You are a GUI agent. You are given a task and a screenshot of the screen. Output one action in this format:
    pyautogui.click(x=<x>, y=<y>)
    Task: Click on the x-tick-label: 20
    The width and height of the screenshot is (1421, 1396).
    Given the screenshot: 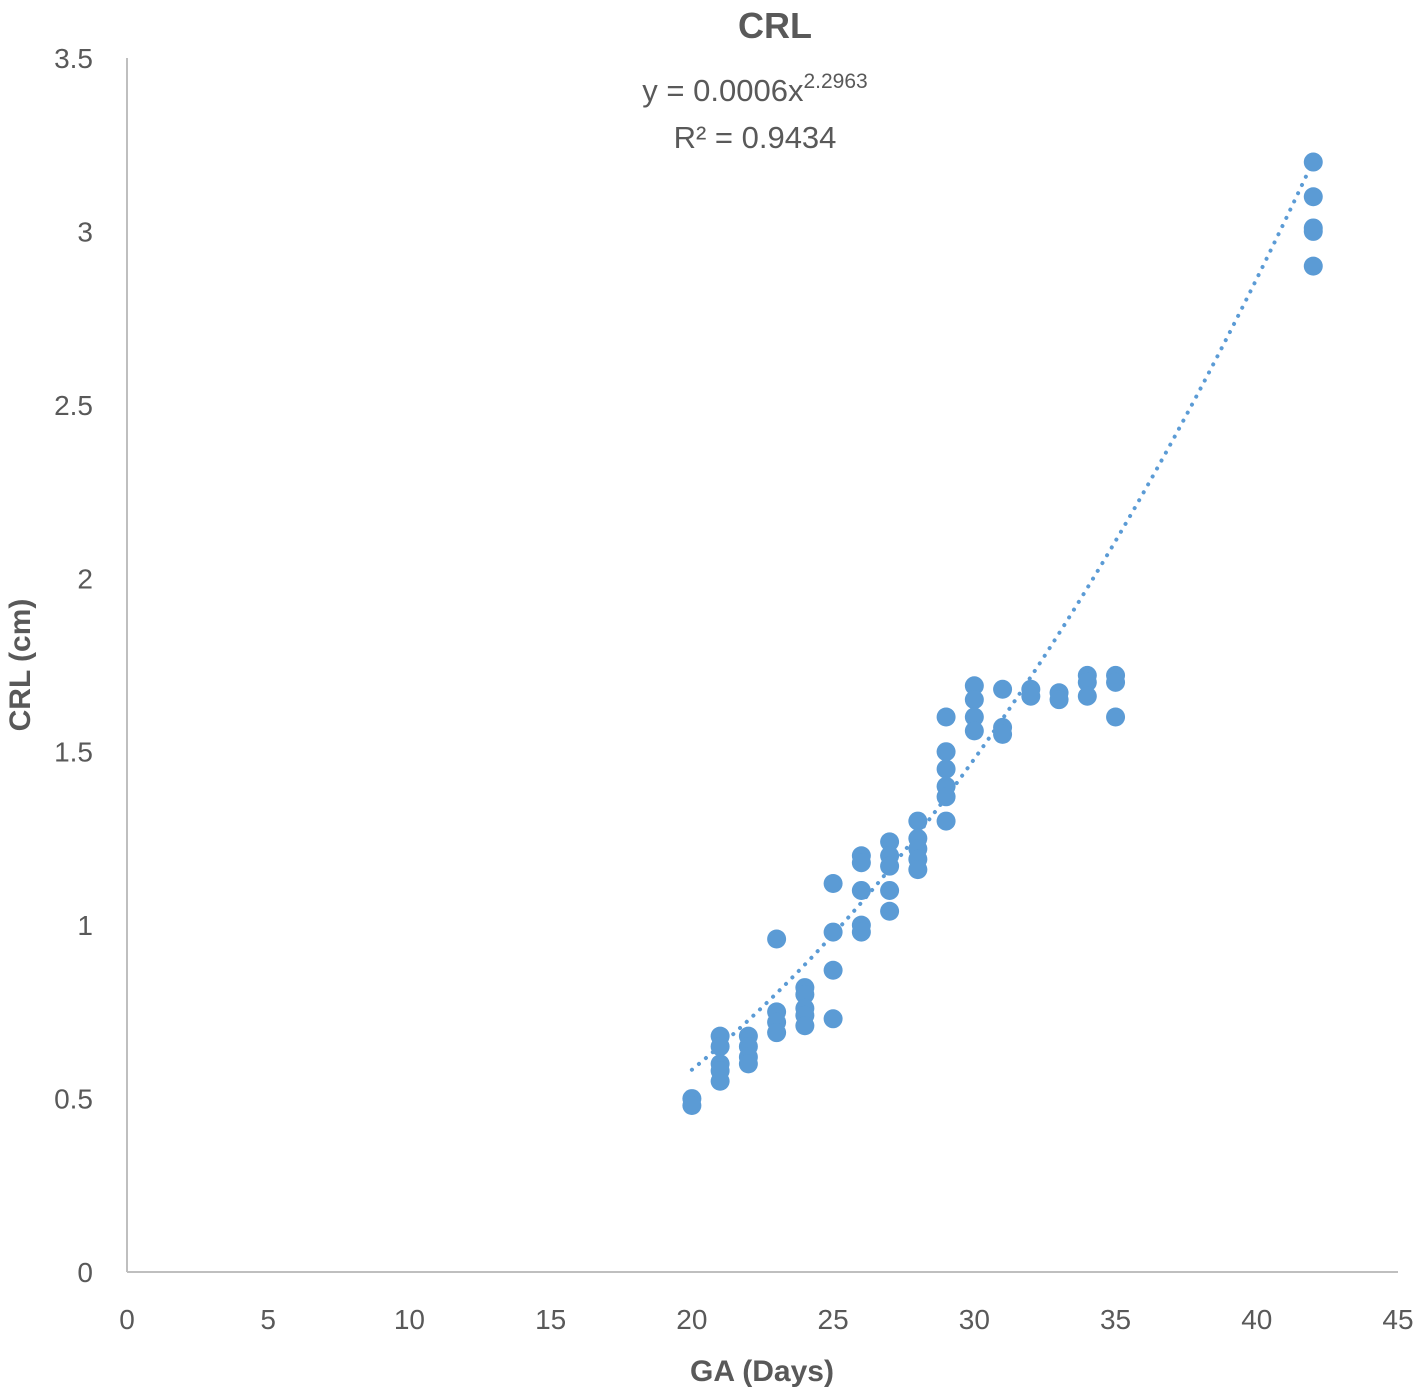 What is the action you would take?
    pyautogui.click(x=691, y=1319)
    